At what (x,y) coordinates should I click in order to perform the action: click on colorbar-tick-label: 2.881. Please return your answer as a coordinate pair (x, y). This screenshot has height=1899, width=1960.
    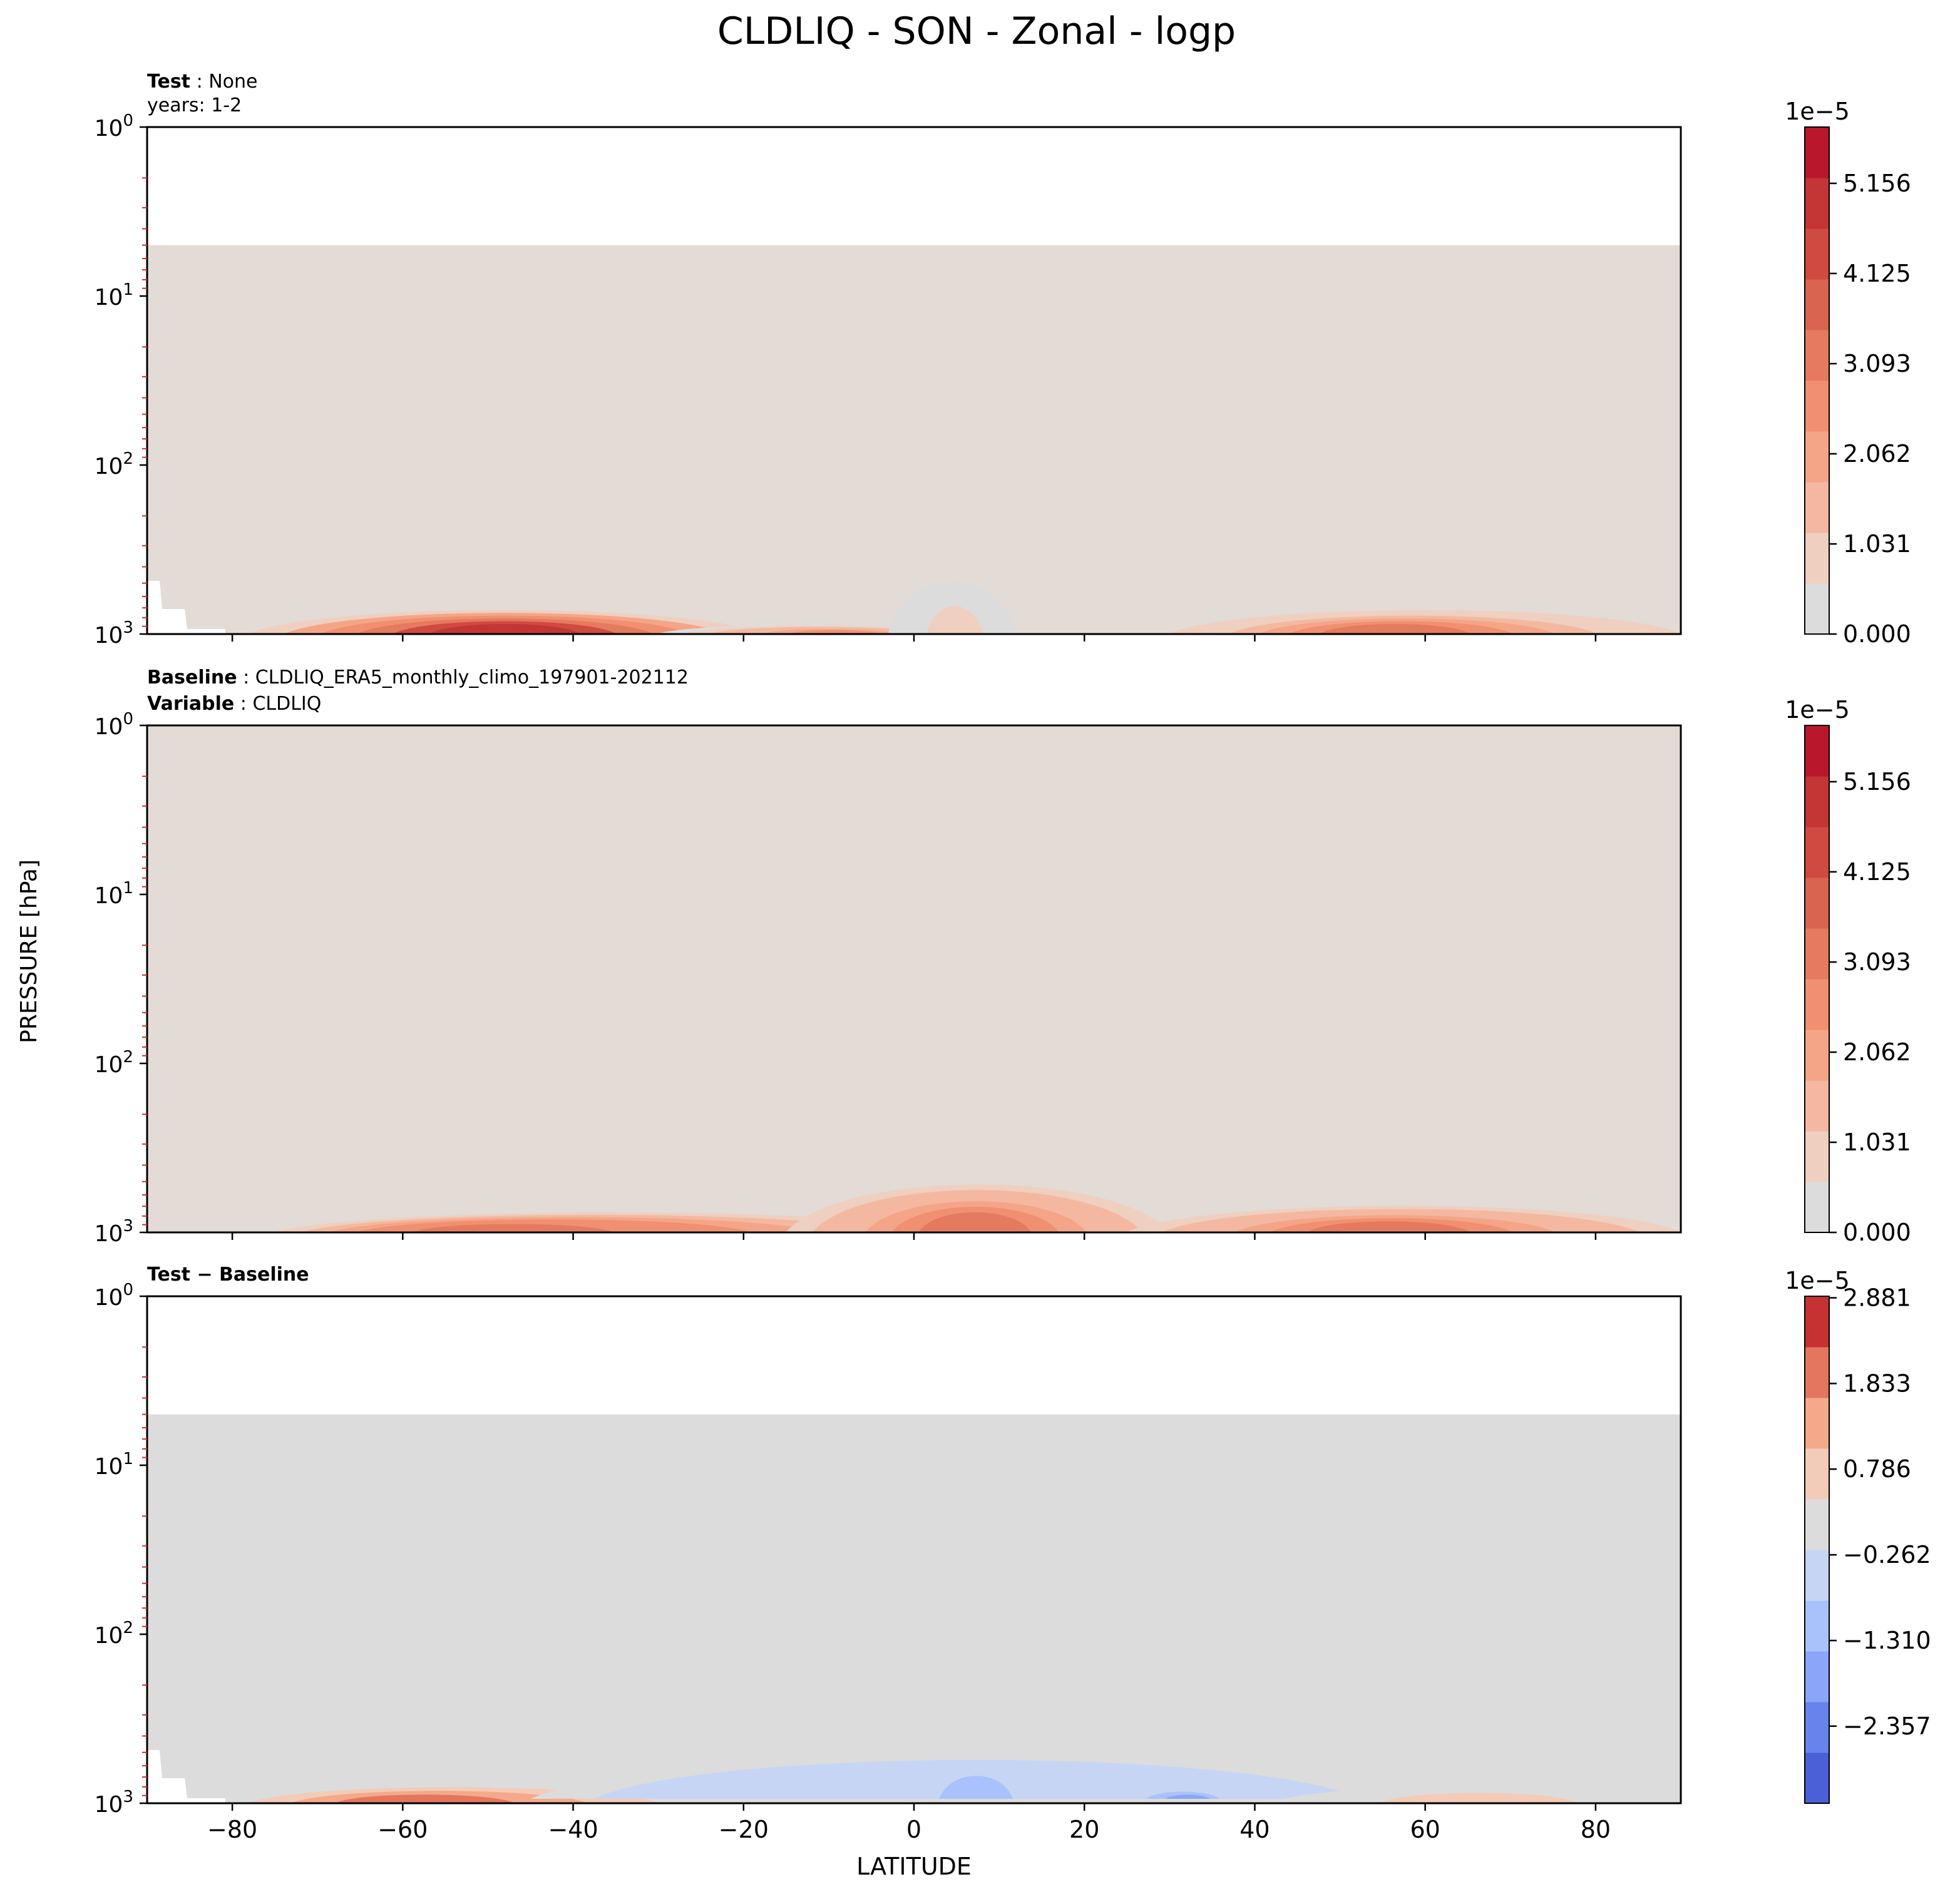
    Looking at the image, I should click on (1877, 1297).